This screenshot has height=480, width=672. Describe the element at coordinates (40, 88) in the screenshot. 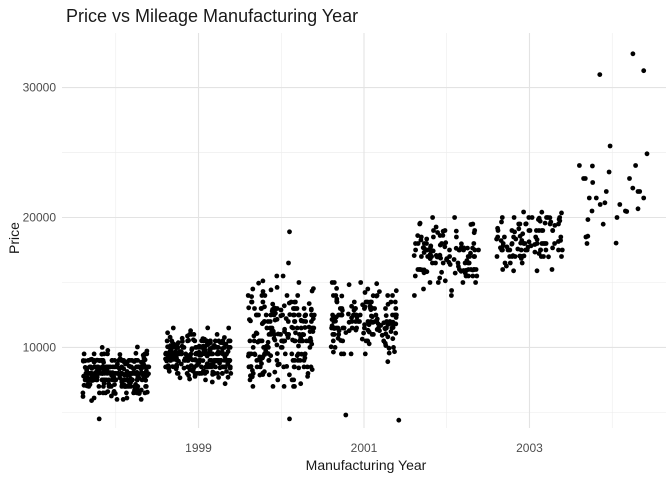

I see `y-tick-label: 30000` at that location.